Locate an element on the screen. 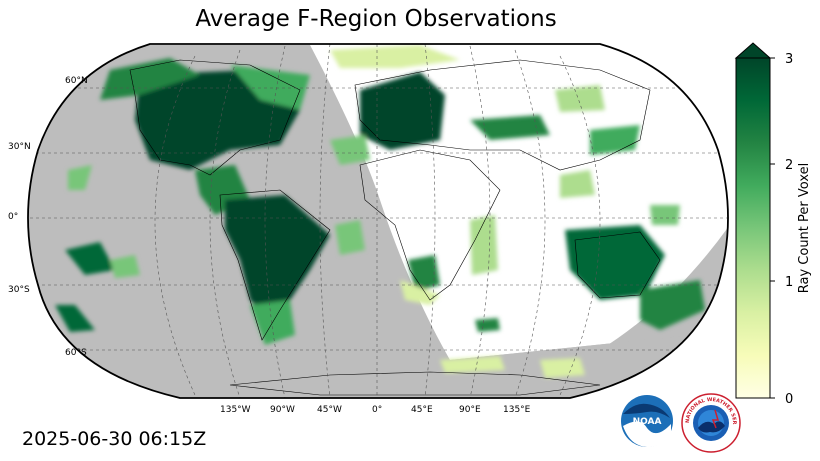 The width and height of the screenshot is (820, 461). map-title: Average F-Region Observations is located at coordinates (376, 19).